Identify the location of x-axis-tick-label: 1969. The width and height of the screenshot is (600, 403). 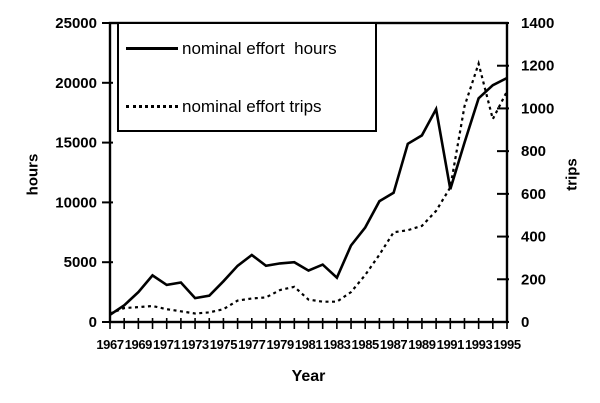
(138, 344).